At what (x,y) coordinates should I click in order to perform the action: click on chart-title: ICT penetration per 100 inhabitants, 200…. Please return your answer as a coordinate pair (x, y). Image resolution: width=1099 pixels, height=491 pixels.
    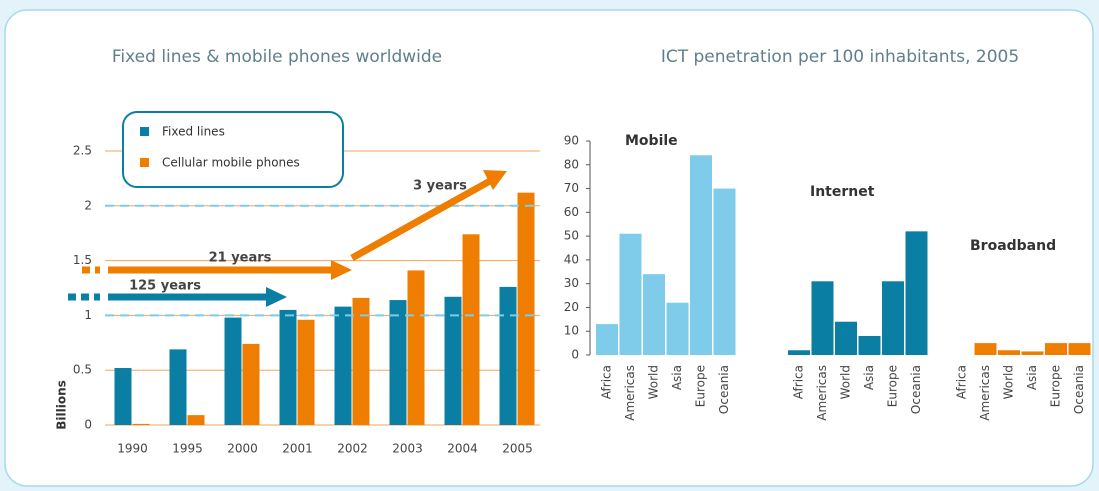
    Looking at the image, I should click on (840, 57).